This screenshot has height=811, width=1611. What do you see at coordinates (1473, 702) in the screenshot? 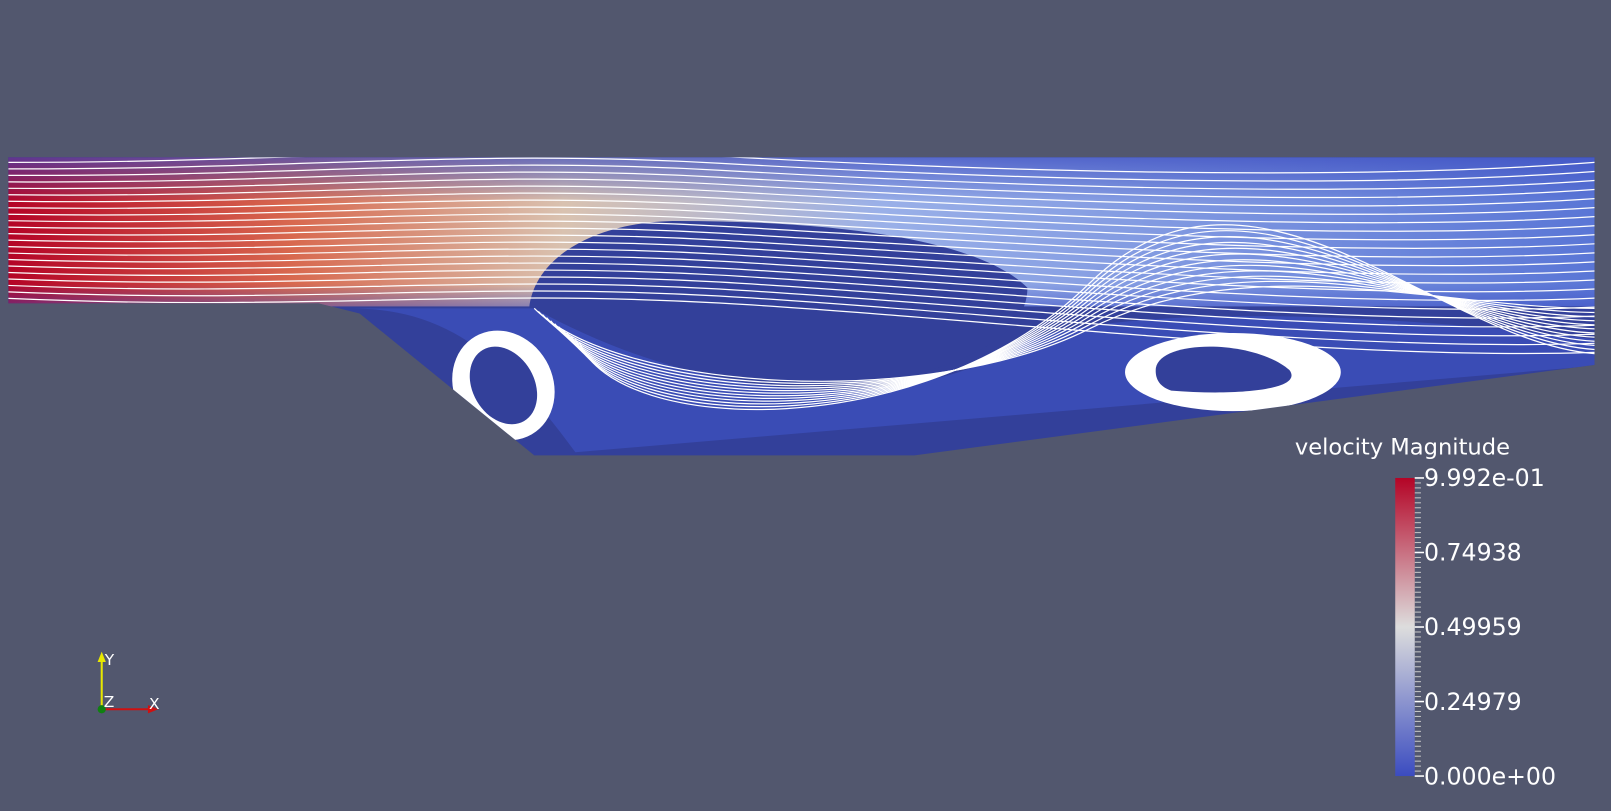
I see `tick-label: 0.24979` at bounding box center [1473, 702].